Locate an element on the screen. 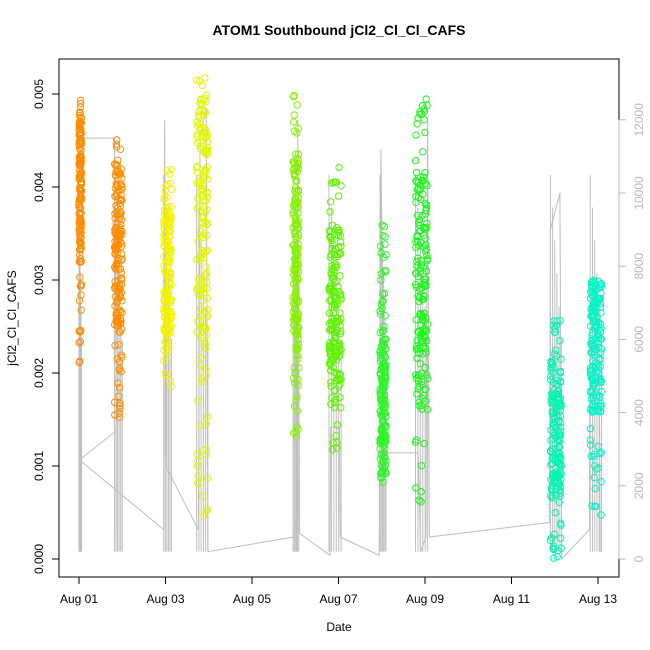  y-tick-label: 0.005 is located at coordinates (39, 94).